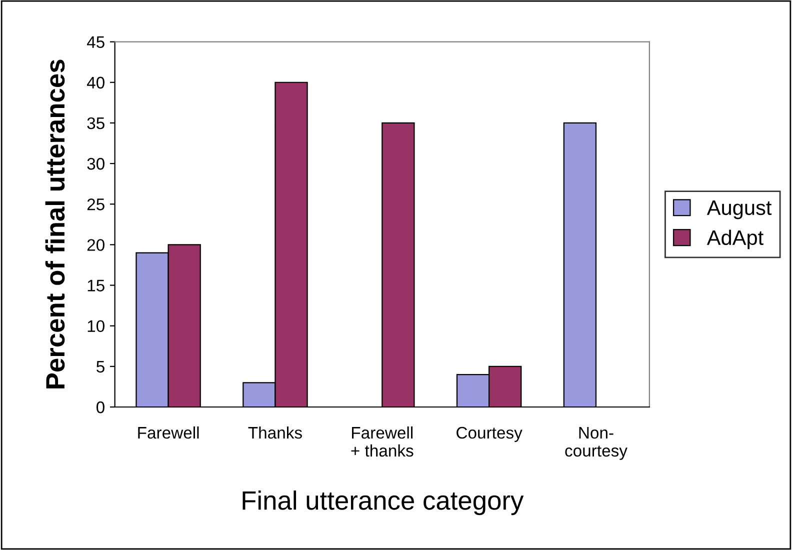  I want to click on x-tick-label: Farewell, so click(168, 432).